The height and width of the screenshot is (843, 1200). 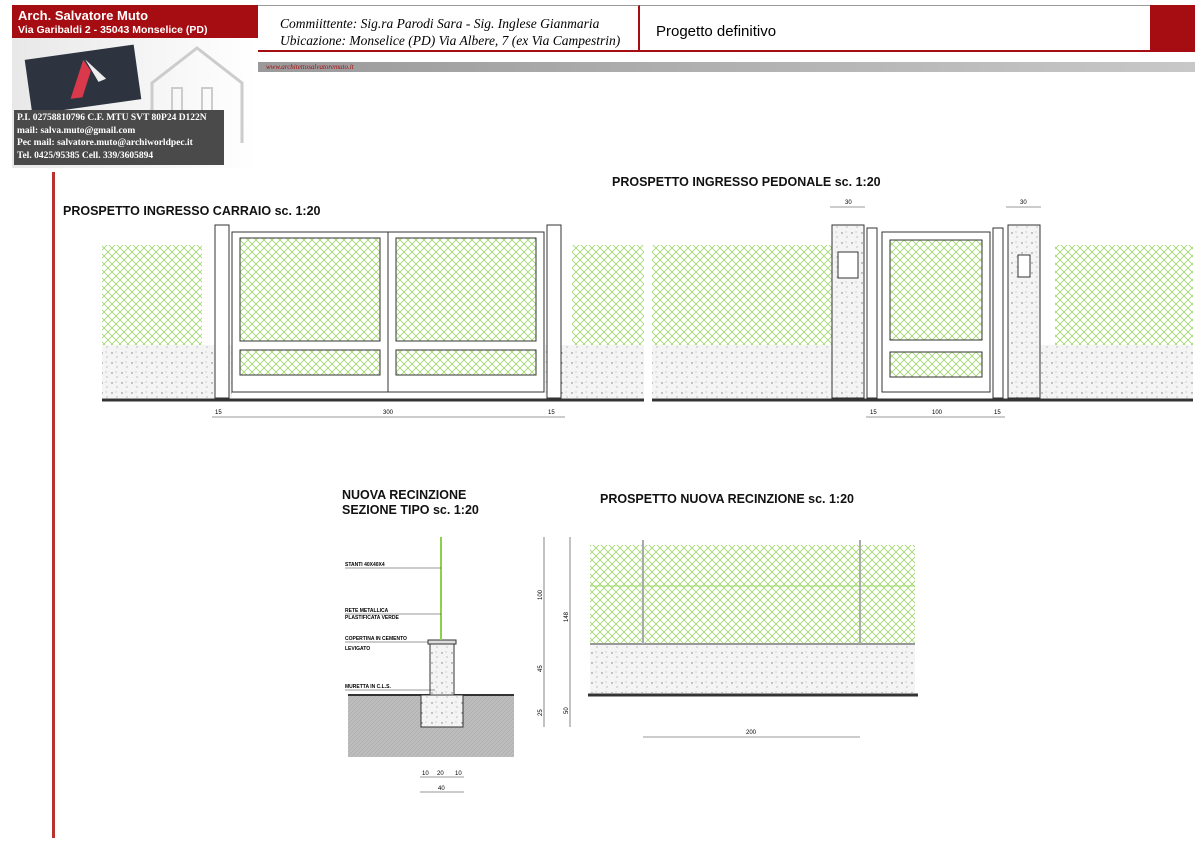 I want to click on pedonale-dim-1: 15, so click(x=873, y=413).